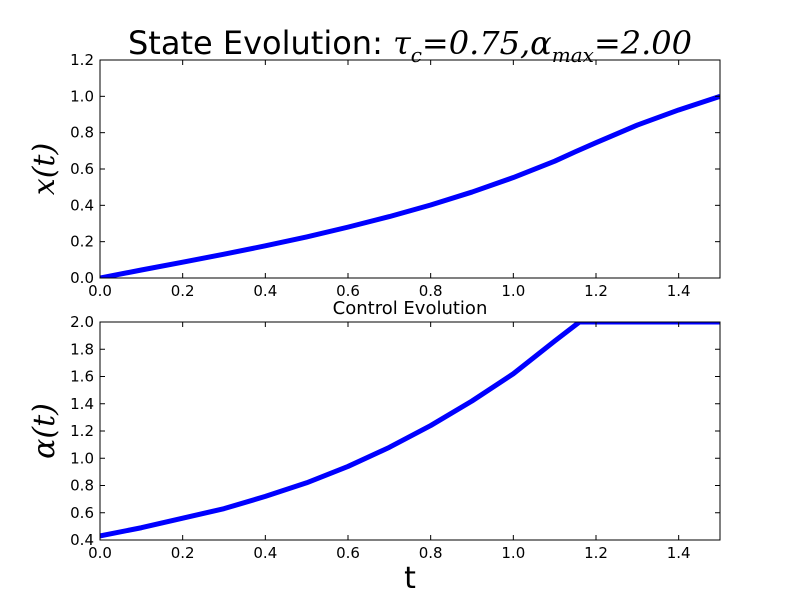 The image size is (800, 600). What do you see at coordinates (82, 404) in the screenshot?
I see `y-tick-label: 1.4` at bounding box center [82, 404].